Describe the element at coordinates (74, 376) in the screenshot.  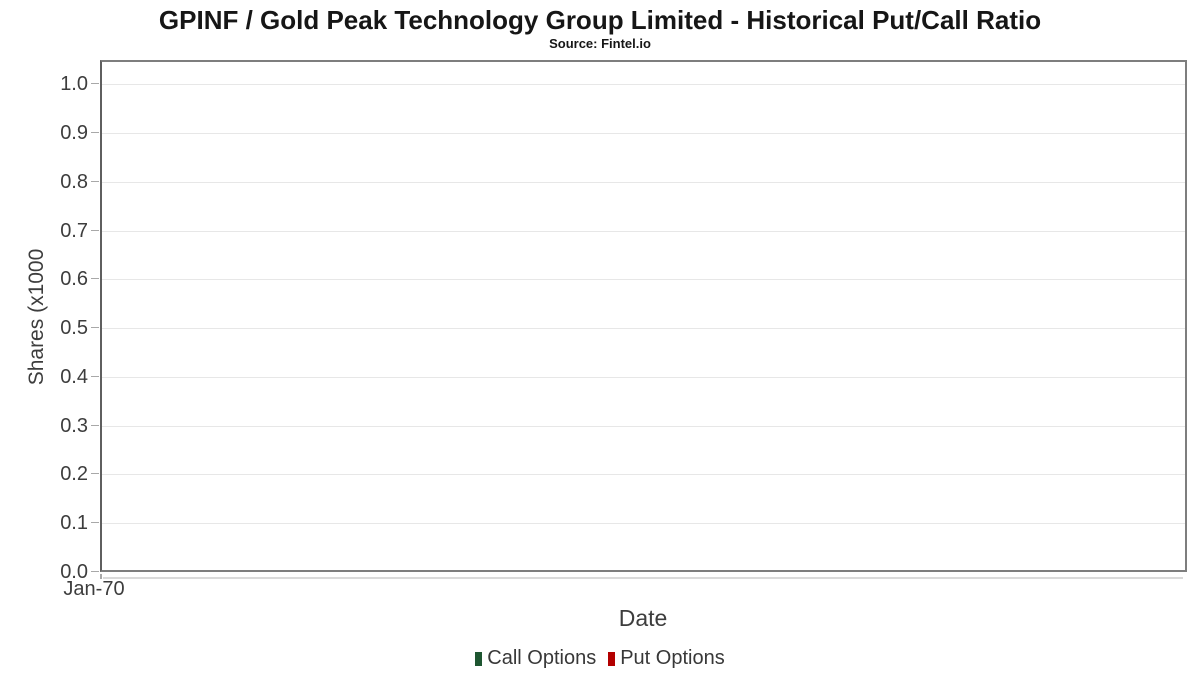
I see `y-tick-label: 0.4` at that location.